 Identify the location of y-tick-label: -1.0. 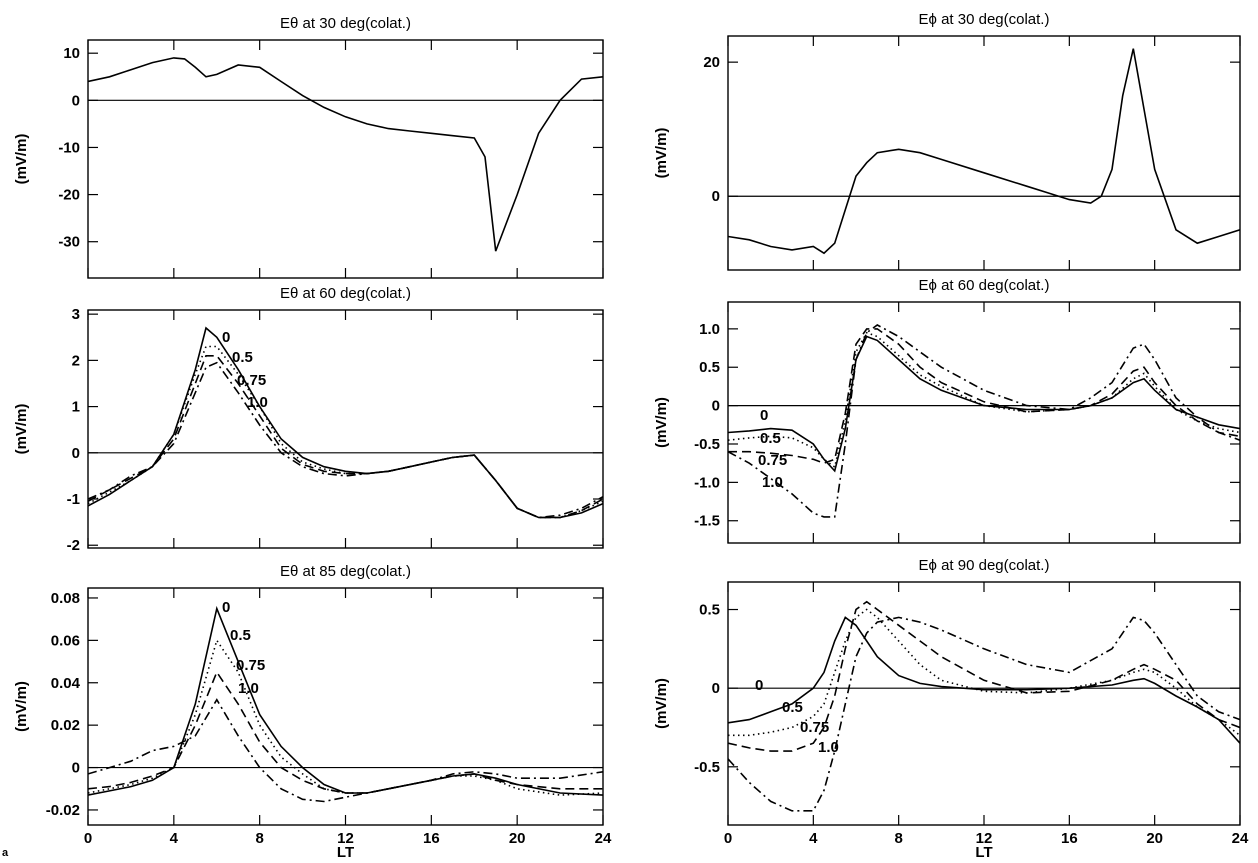
(707, 482).